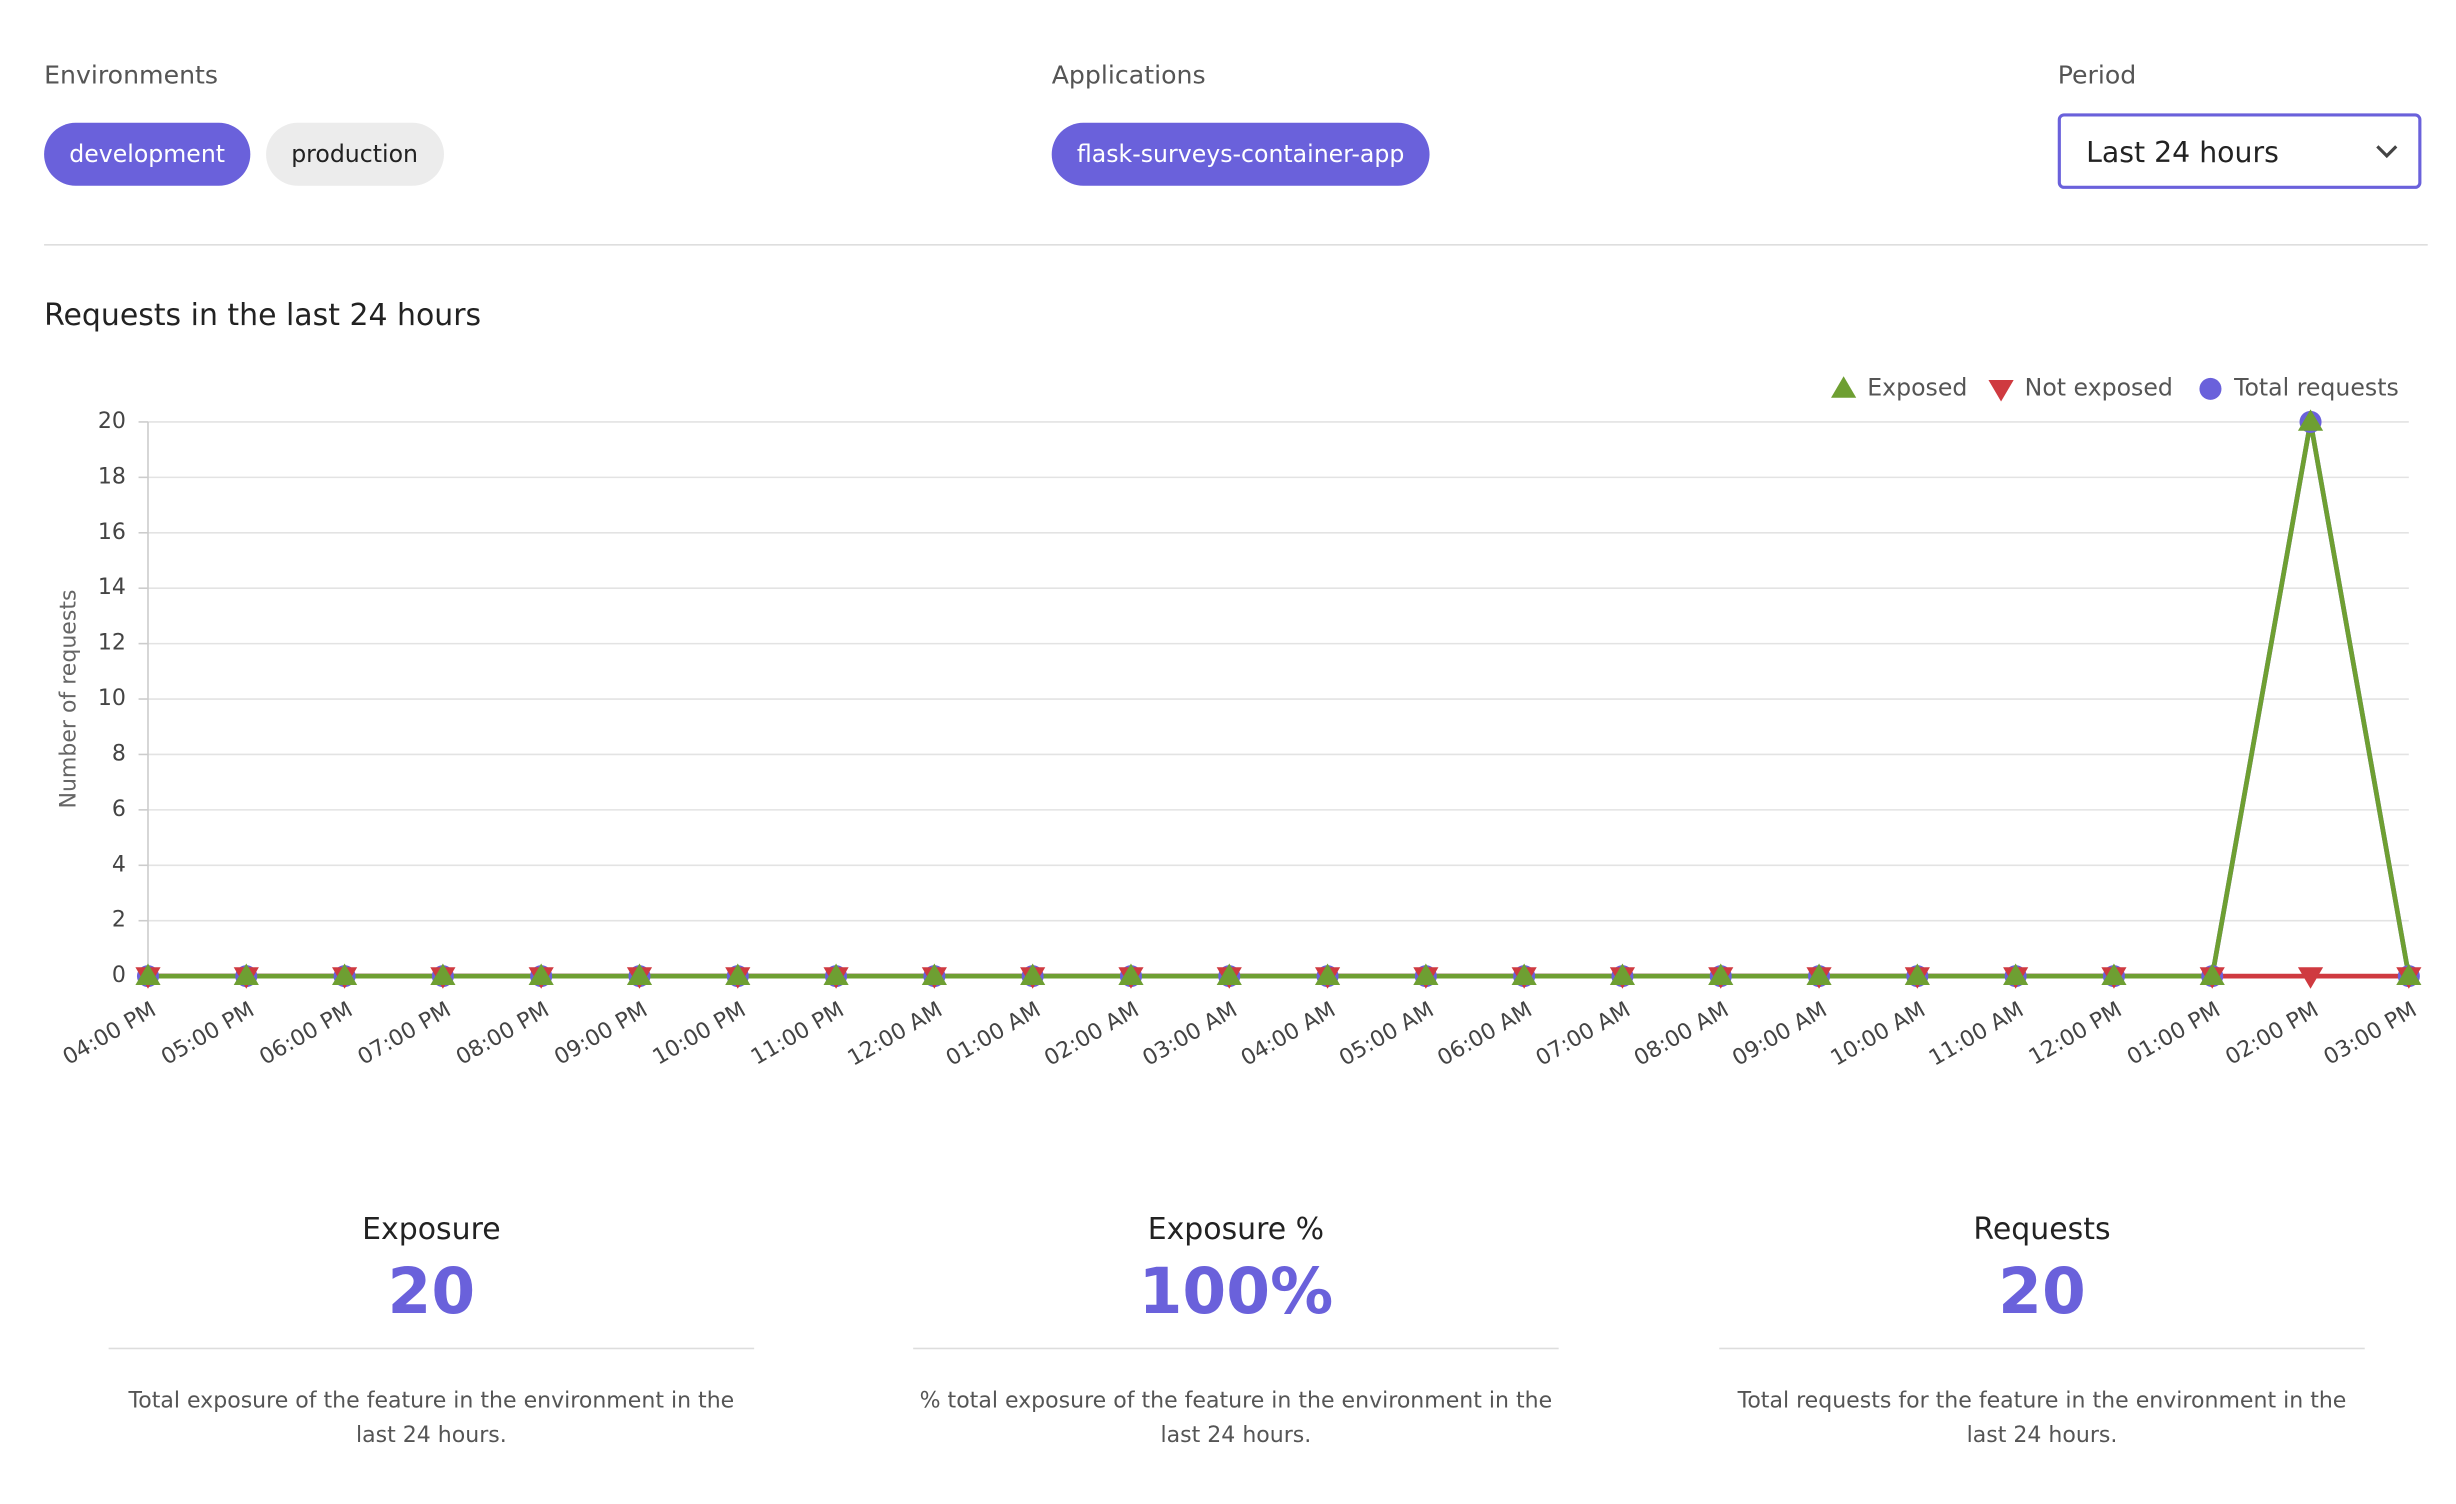 The image size is (2456, 1504). Describe the element at coordinates (68, 699) in the screenshot. I see `y-axis-label: Number of requests` at that location.